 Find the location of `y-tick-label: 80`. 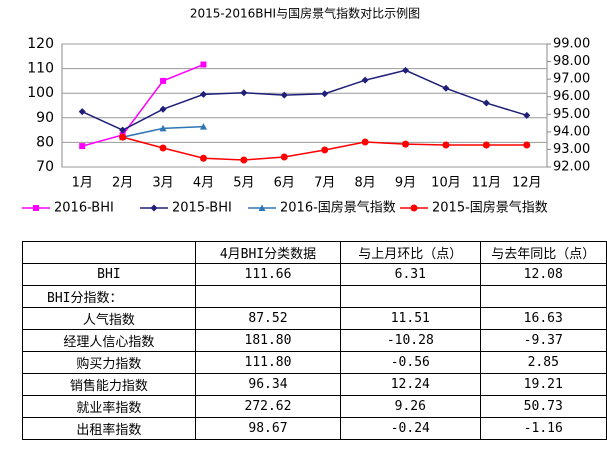

y-tick-label: 80 is located at coordinates (45, 142).